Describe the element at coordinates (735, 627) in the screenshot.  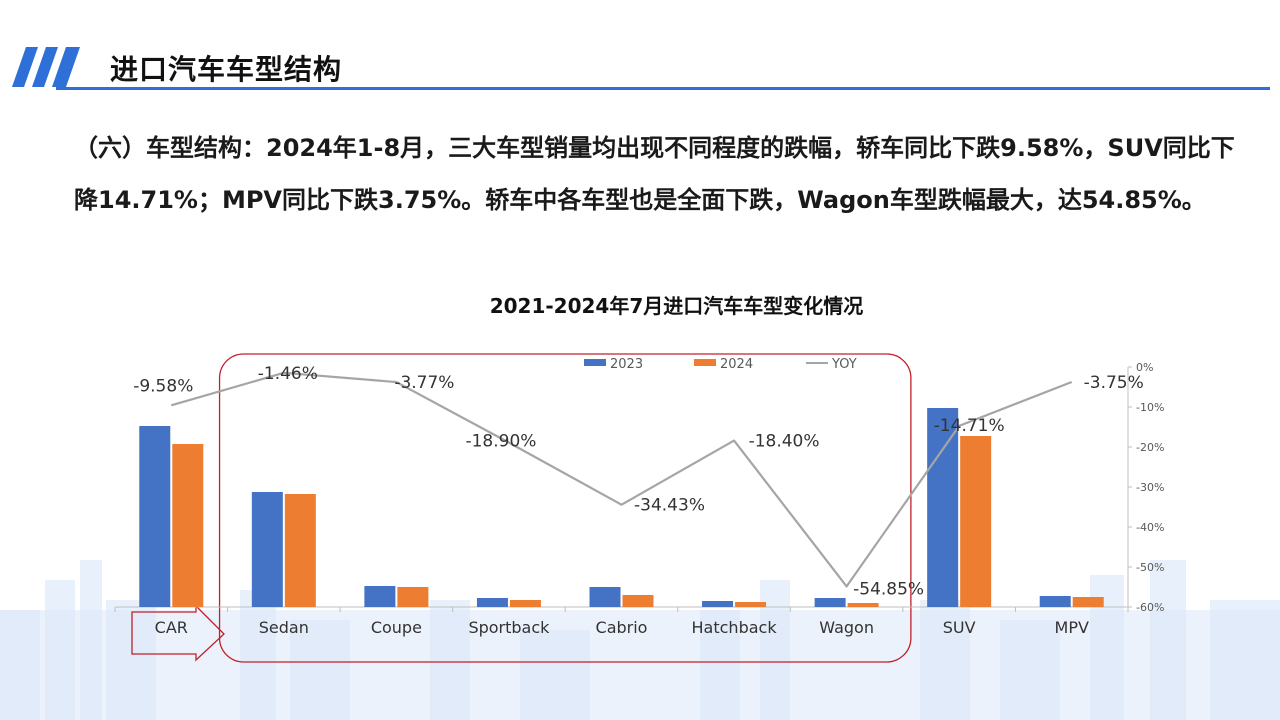
I see `x-tick-label: Hatchback` at that location.